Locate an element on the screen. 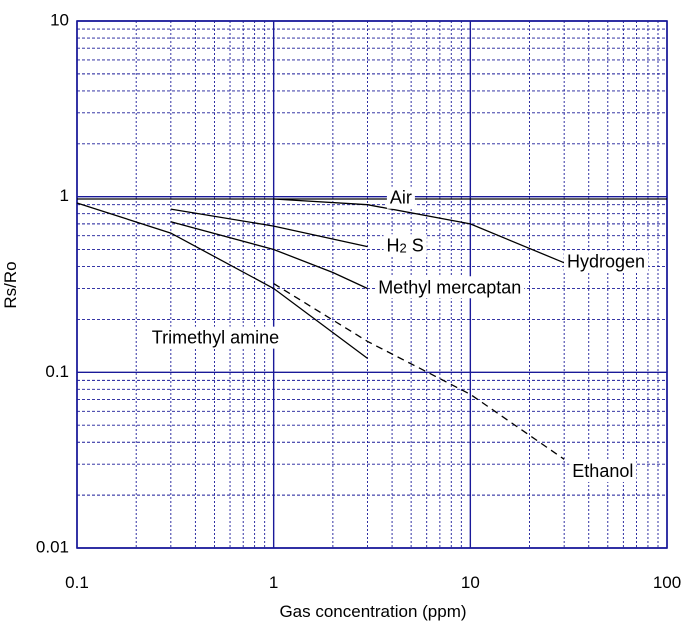 Image resolution: width=690 pixels, height=630 pixels. series-line-methyl-mercaptan is located at coordinates (269, 255).